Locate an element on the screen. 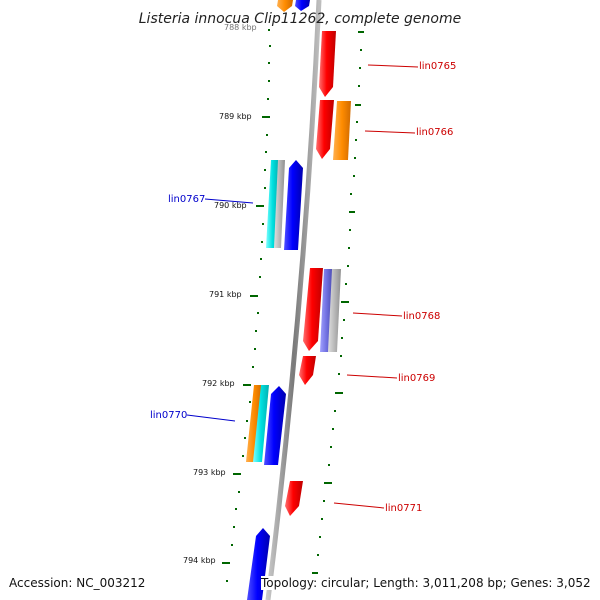 The width and height of the screenshot is (600, 600). gene-lin0766 is located at coordinates (325, 129).